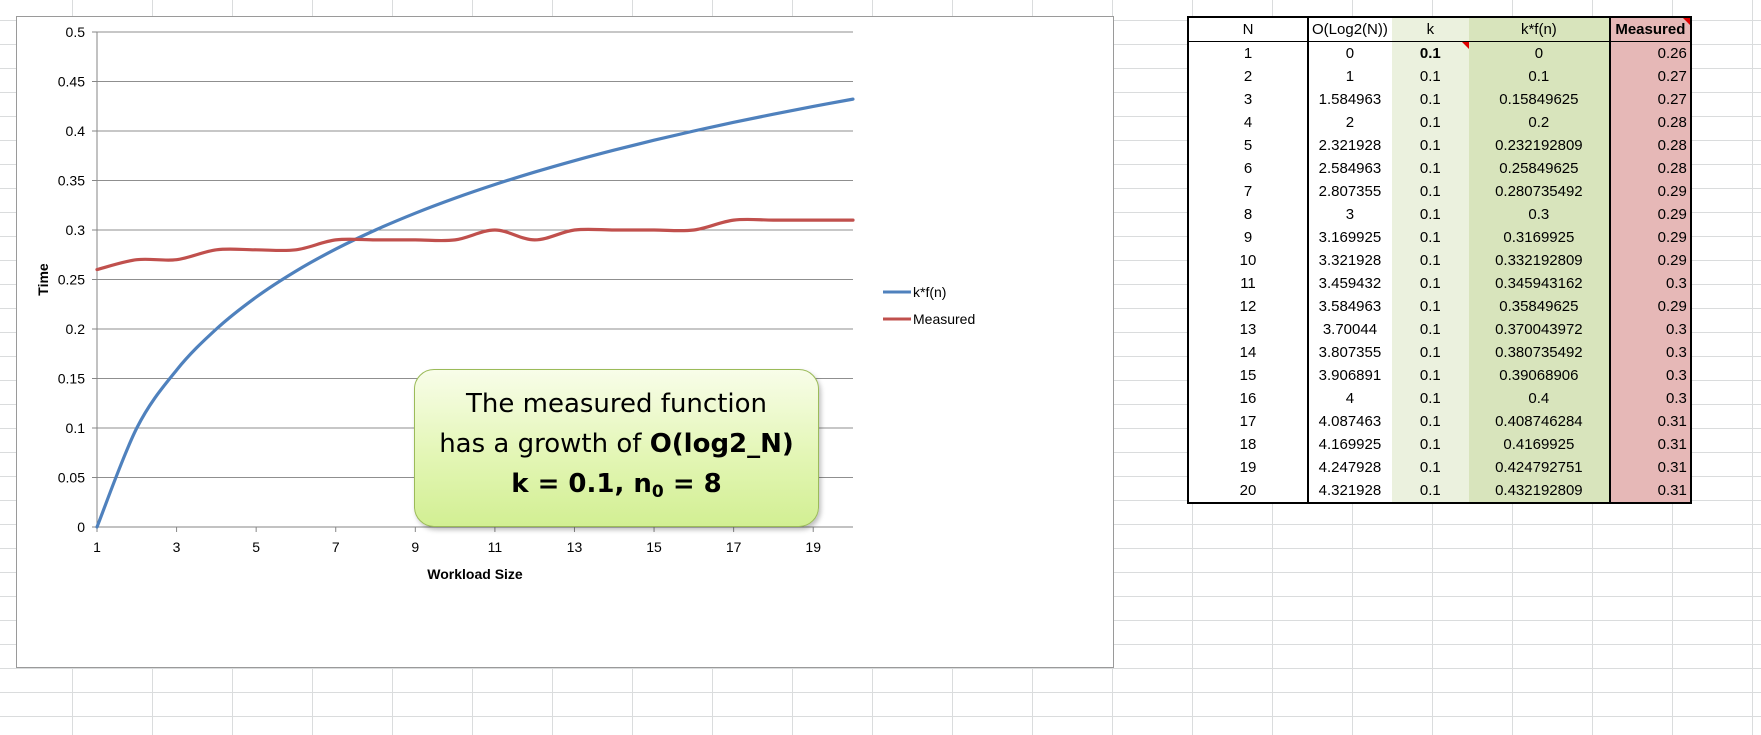 The image size is (1761, 735). I want to click on cell-olog: 3.459432, so click(1350, 283).